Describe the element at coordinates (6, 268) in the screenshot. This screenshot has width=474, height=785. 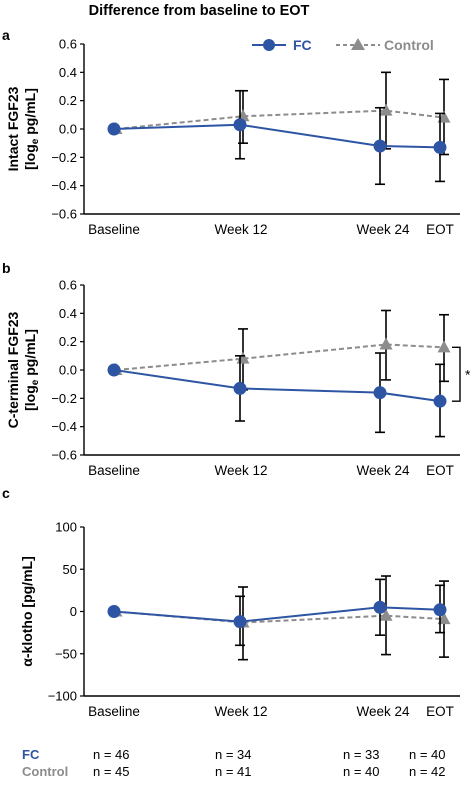
I see `panel-letter-b: b` at that location.